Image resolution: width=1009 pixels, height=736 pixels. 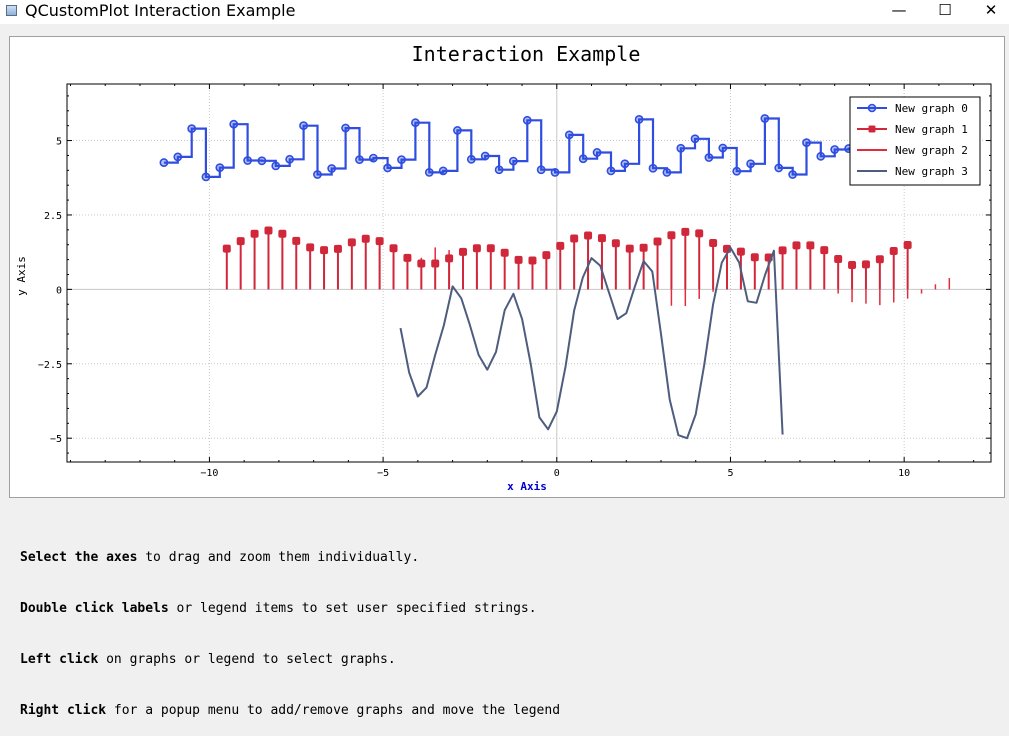 What do you see at coordinates (53, 216) in the screenshot?
I see `y-tick-label: 2.5` at bounding box center [53, 216].